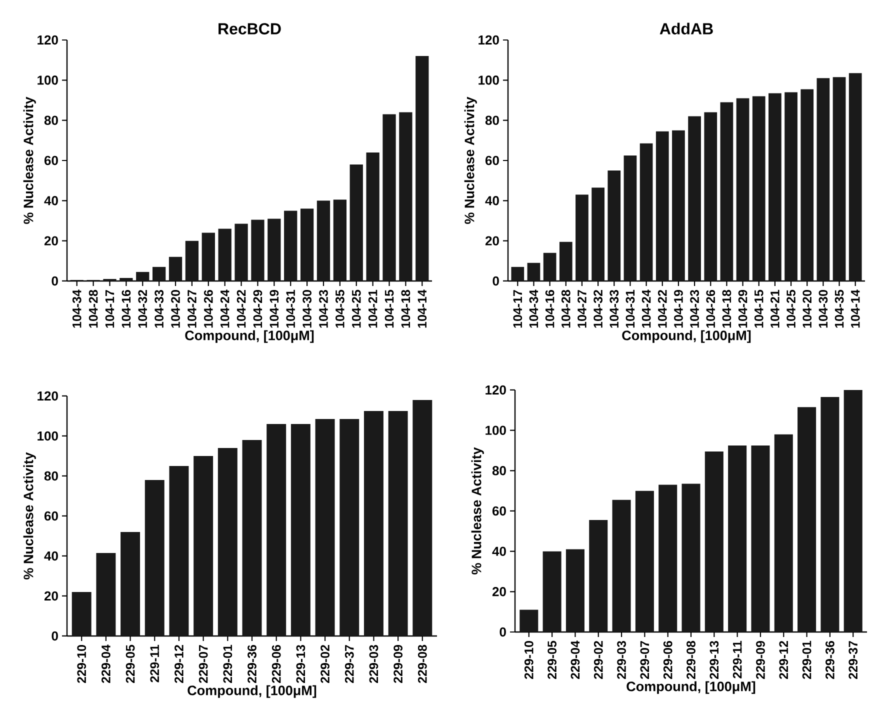 The height and width of the screenshot is (727, 870). I want to click on x-tick-label: 229-09, so click(760, 659).